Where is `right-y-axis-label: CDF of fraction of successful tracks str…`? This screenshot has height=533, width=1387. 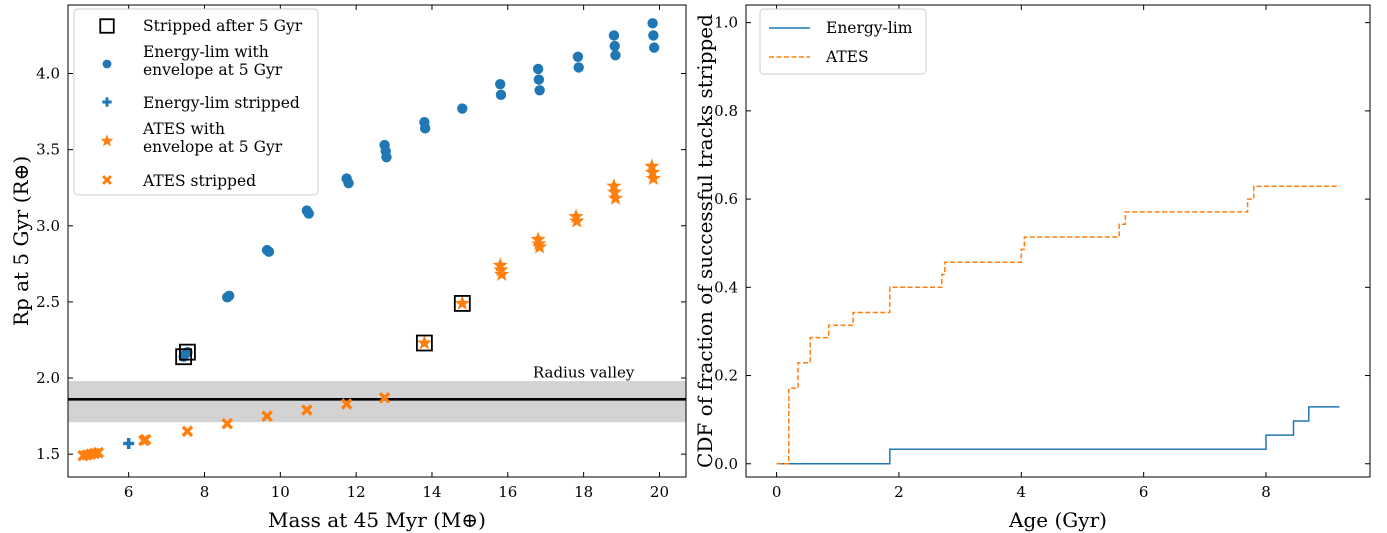
right-y-axis-label: CDF of fraction of successful tracks str… is located at coordinates (705, 241).